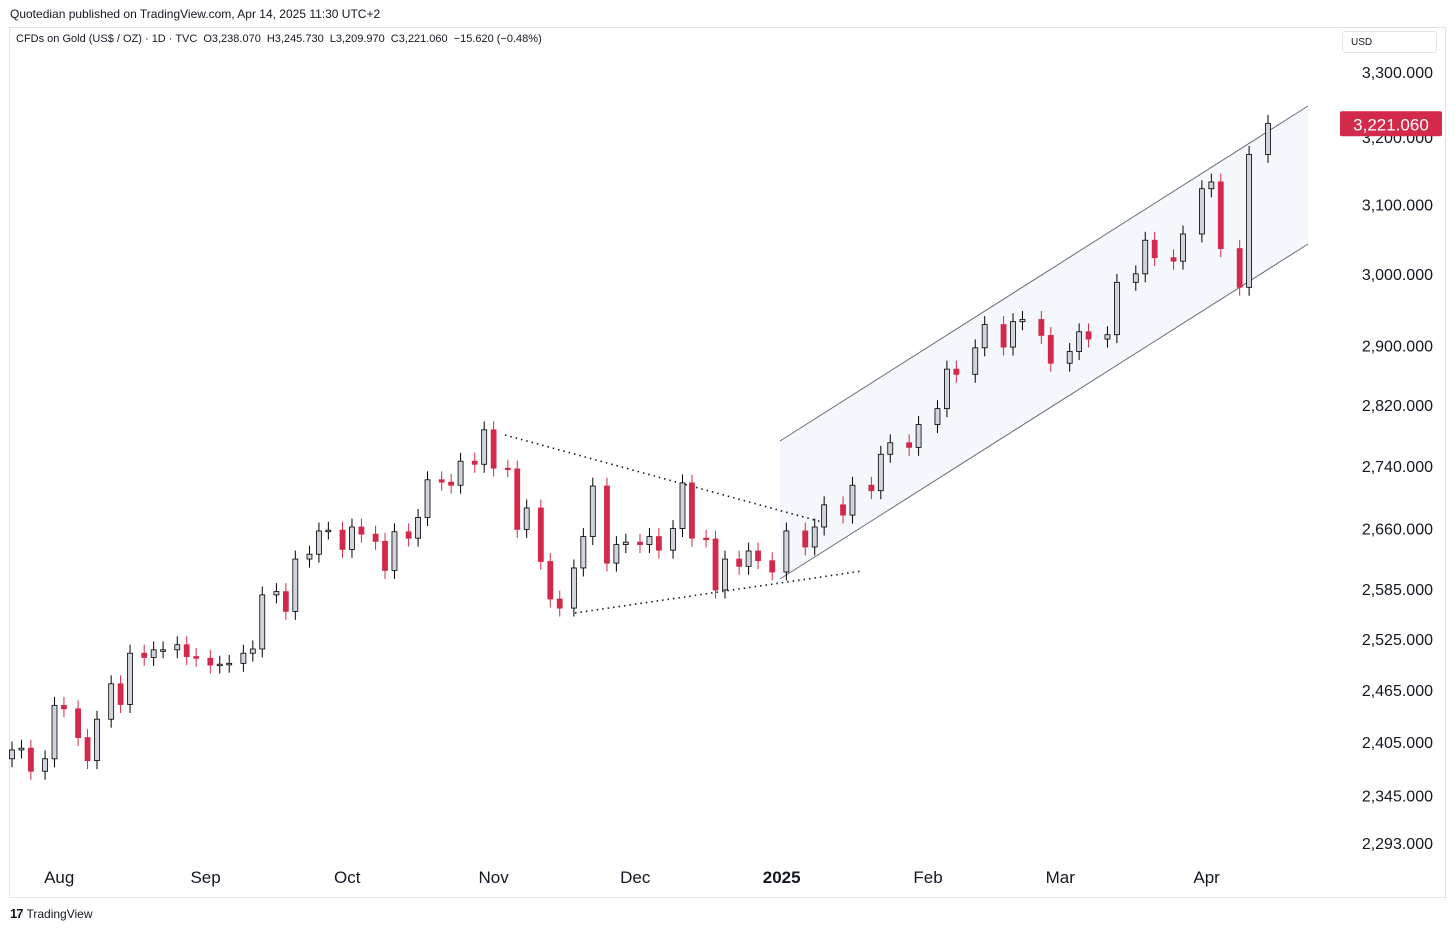 The width and height of the screenshot is (1456, 932). Describe the element at coordinates (1389, 42) in the screenshot. I see `currency-selector: USD` at that location.